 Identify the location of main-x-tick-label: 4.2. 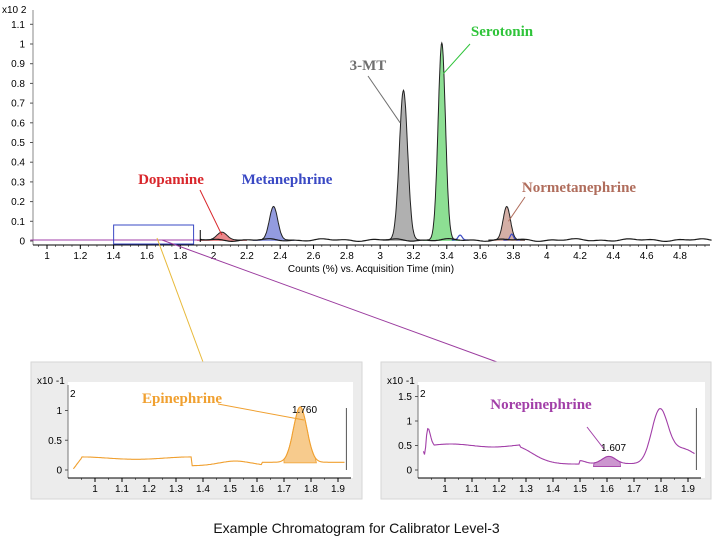
(580, 256).